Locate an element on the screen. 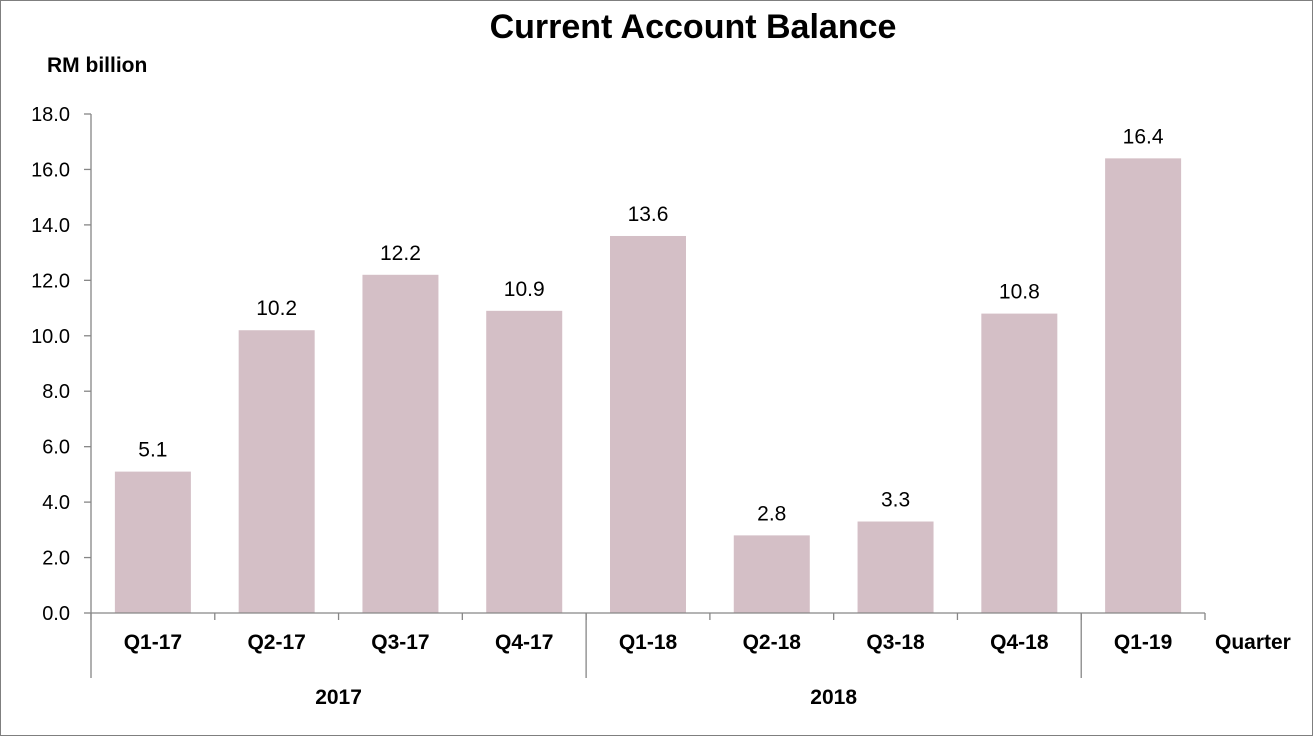  x-category-label: Q3-17 is located at coordinates (400, 642).